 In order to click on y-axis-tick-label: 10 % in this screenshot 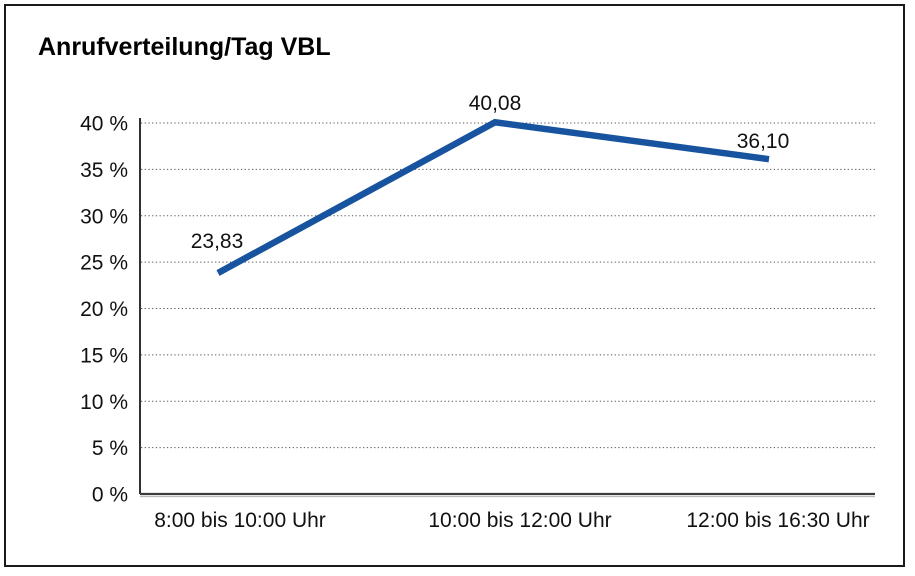, I will do `click(104, 402)`.